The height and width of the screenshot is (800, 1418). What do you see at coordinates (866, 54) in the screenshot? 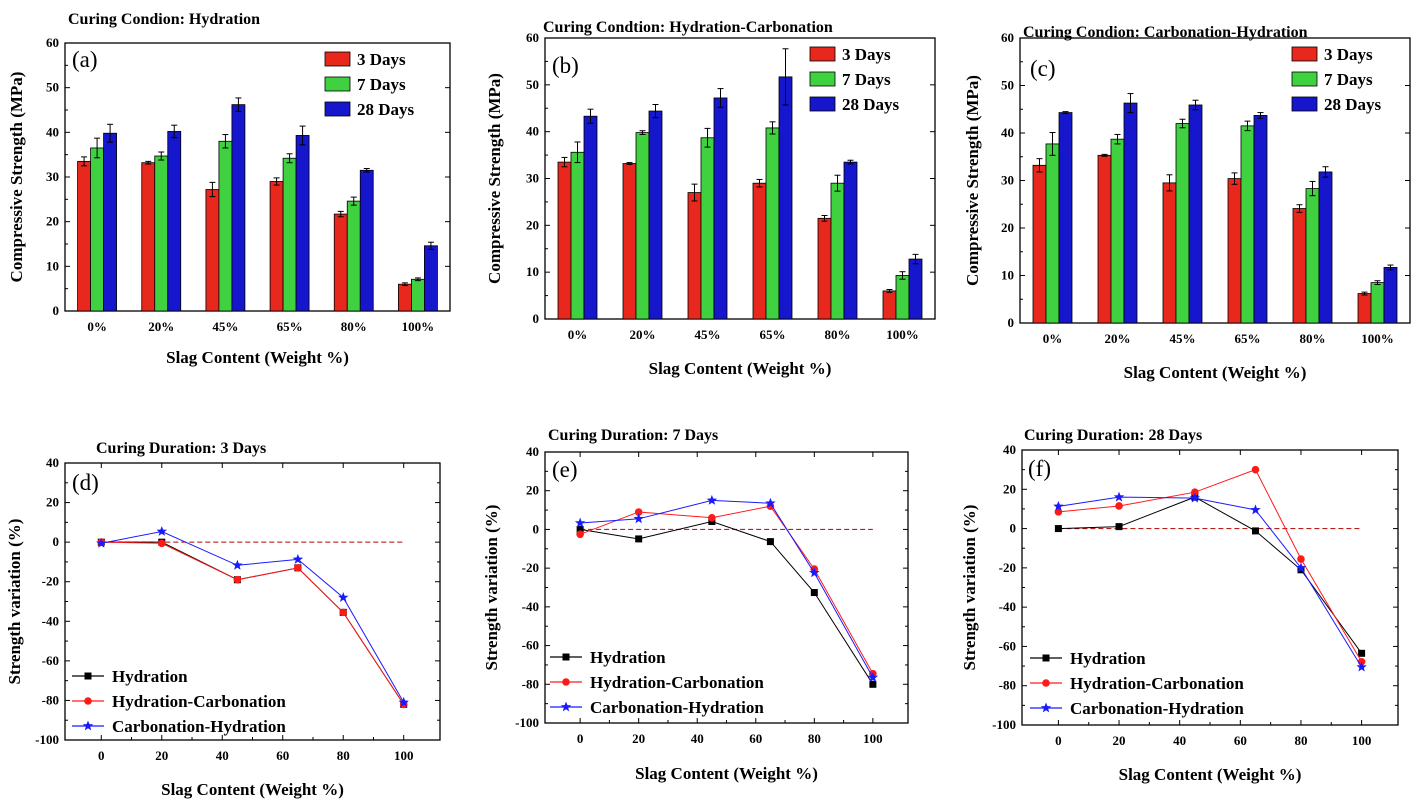
I see `legend-label: 3 Days` at bounding box center [866, 54].